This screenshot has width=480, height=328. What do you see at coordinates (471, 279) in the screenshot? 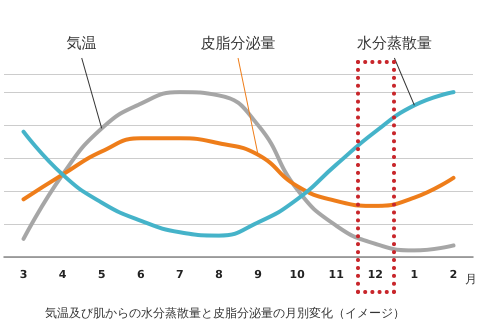
I see `x-axis-title: 月` at bounding box center [471, 279].